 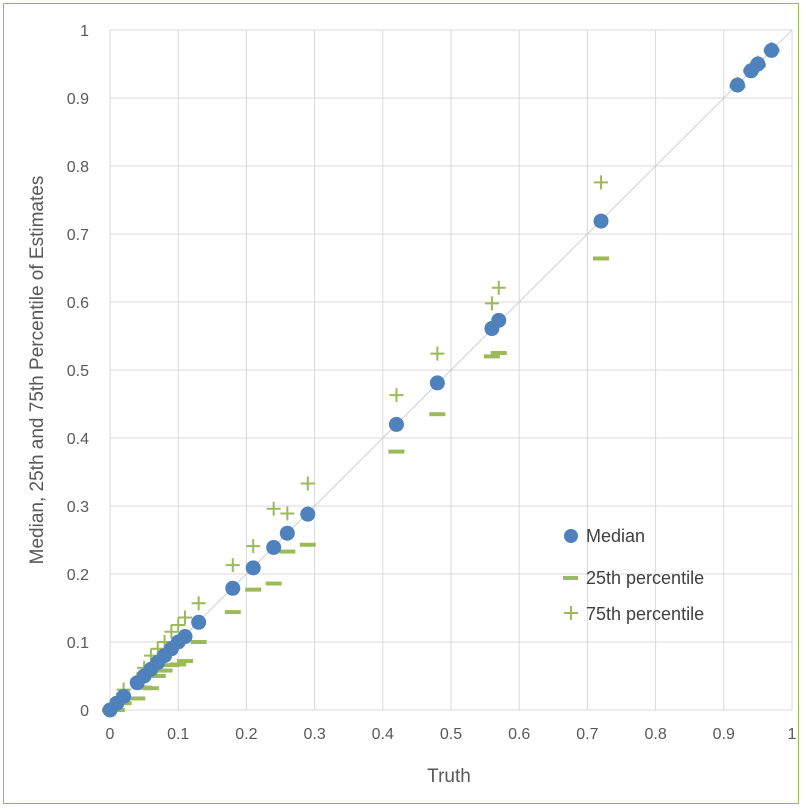 What do you see at coordinates (78, 643) in the screenshot?
I see `y-tick-label: 0.1` at bounding box center [78, 643].